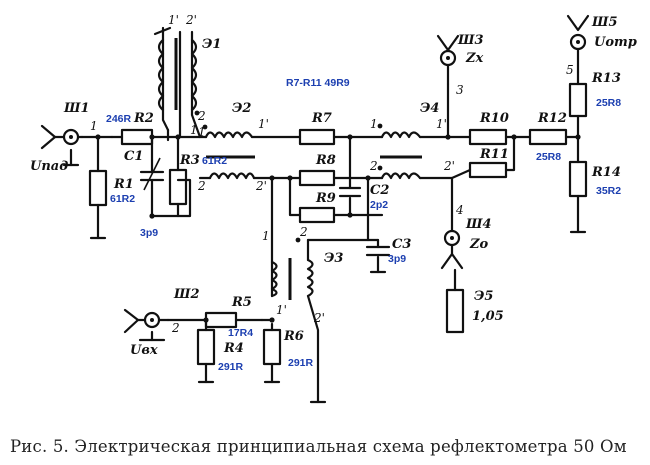 Image resolution: width=650 pixels, height=465 pixels. What do you see at coordinates (240, 333) in the screenshot?
I see `value-r5: 17R4` at bounding box center [240, 333].